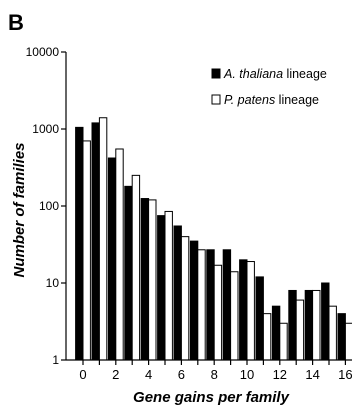 This screenshot has height=410, width=352. I want to click on y-tick-label: 1000, so click(45, 129).